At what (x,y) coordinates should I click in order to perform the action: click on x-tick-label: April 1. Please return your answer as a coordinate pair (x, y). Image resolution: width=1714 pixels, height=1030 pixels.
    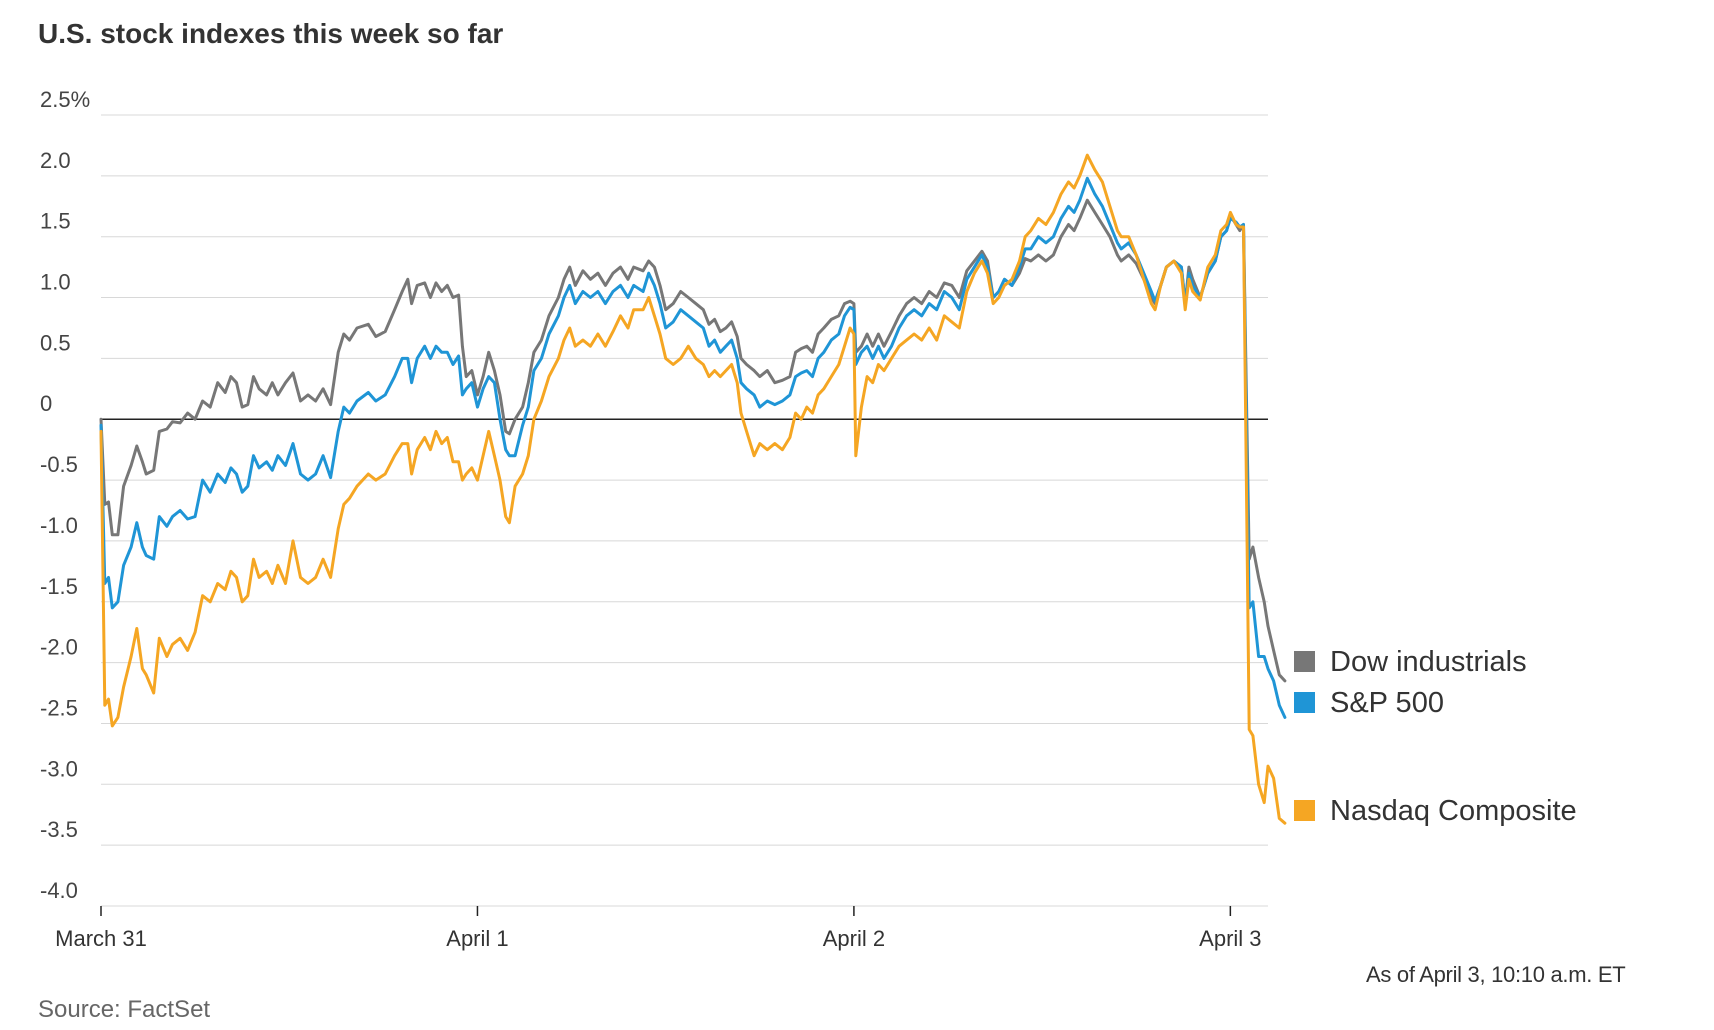
    Looking at the image, I should click on (477, 938).